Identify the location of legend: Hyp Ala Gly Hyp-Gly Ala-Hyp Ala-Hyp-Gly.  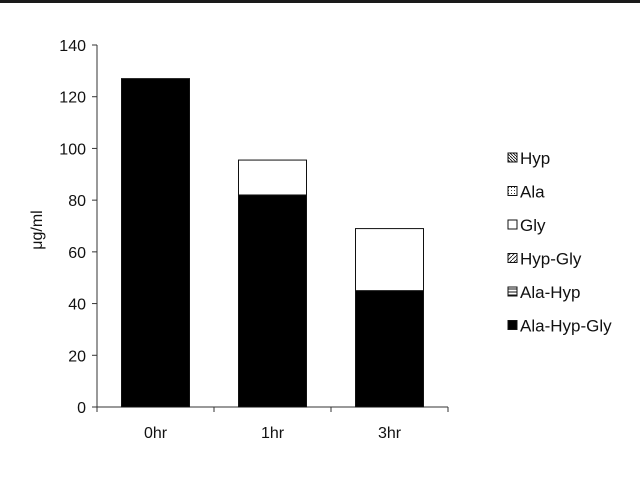
(560, 242).